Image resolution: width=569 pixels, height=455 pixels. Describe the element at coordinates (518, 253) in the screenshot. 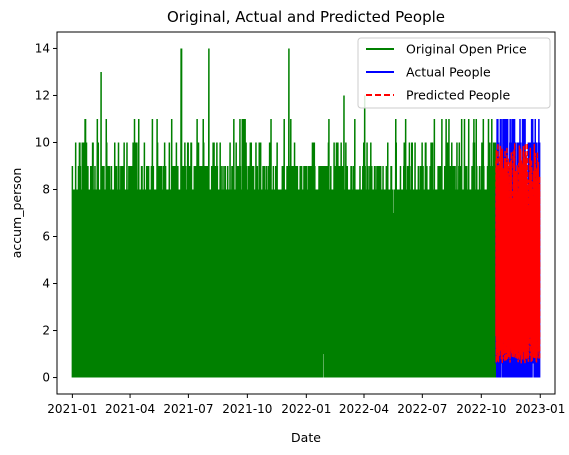

I see `series-line-predicted-people` at that location.